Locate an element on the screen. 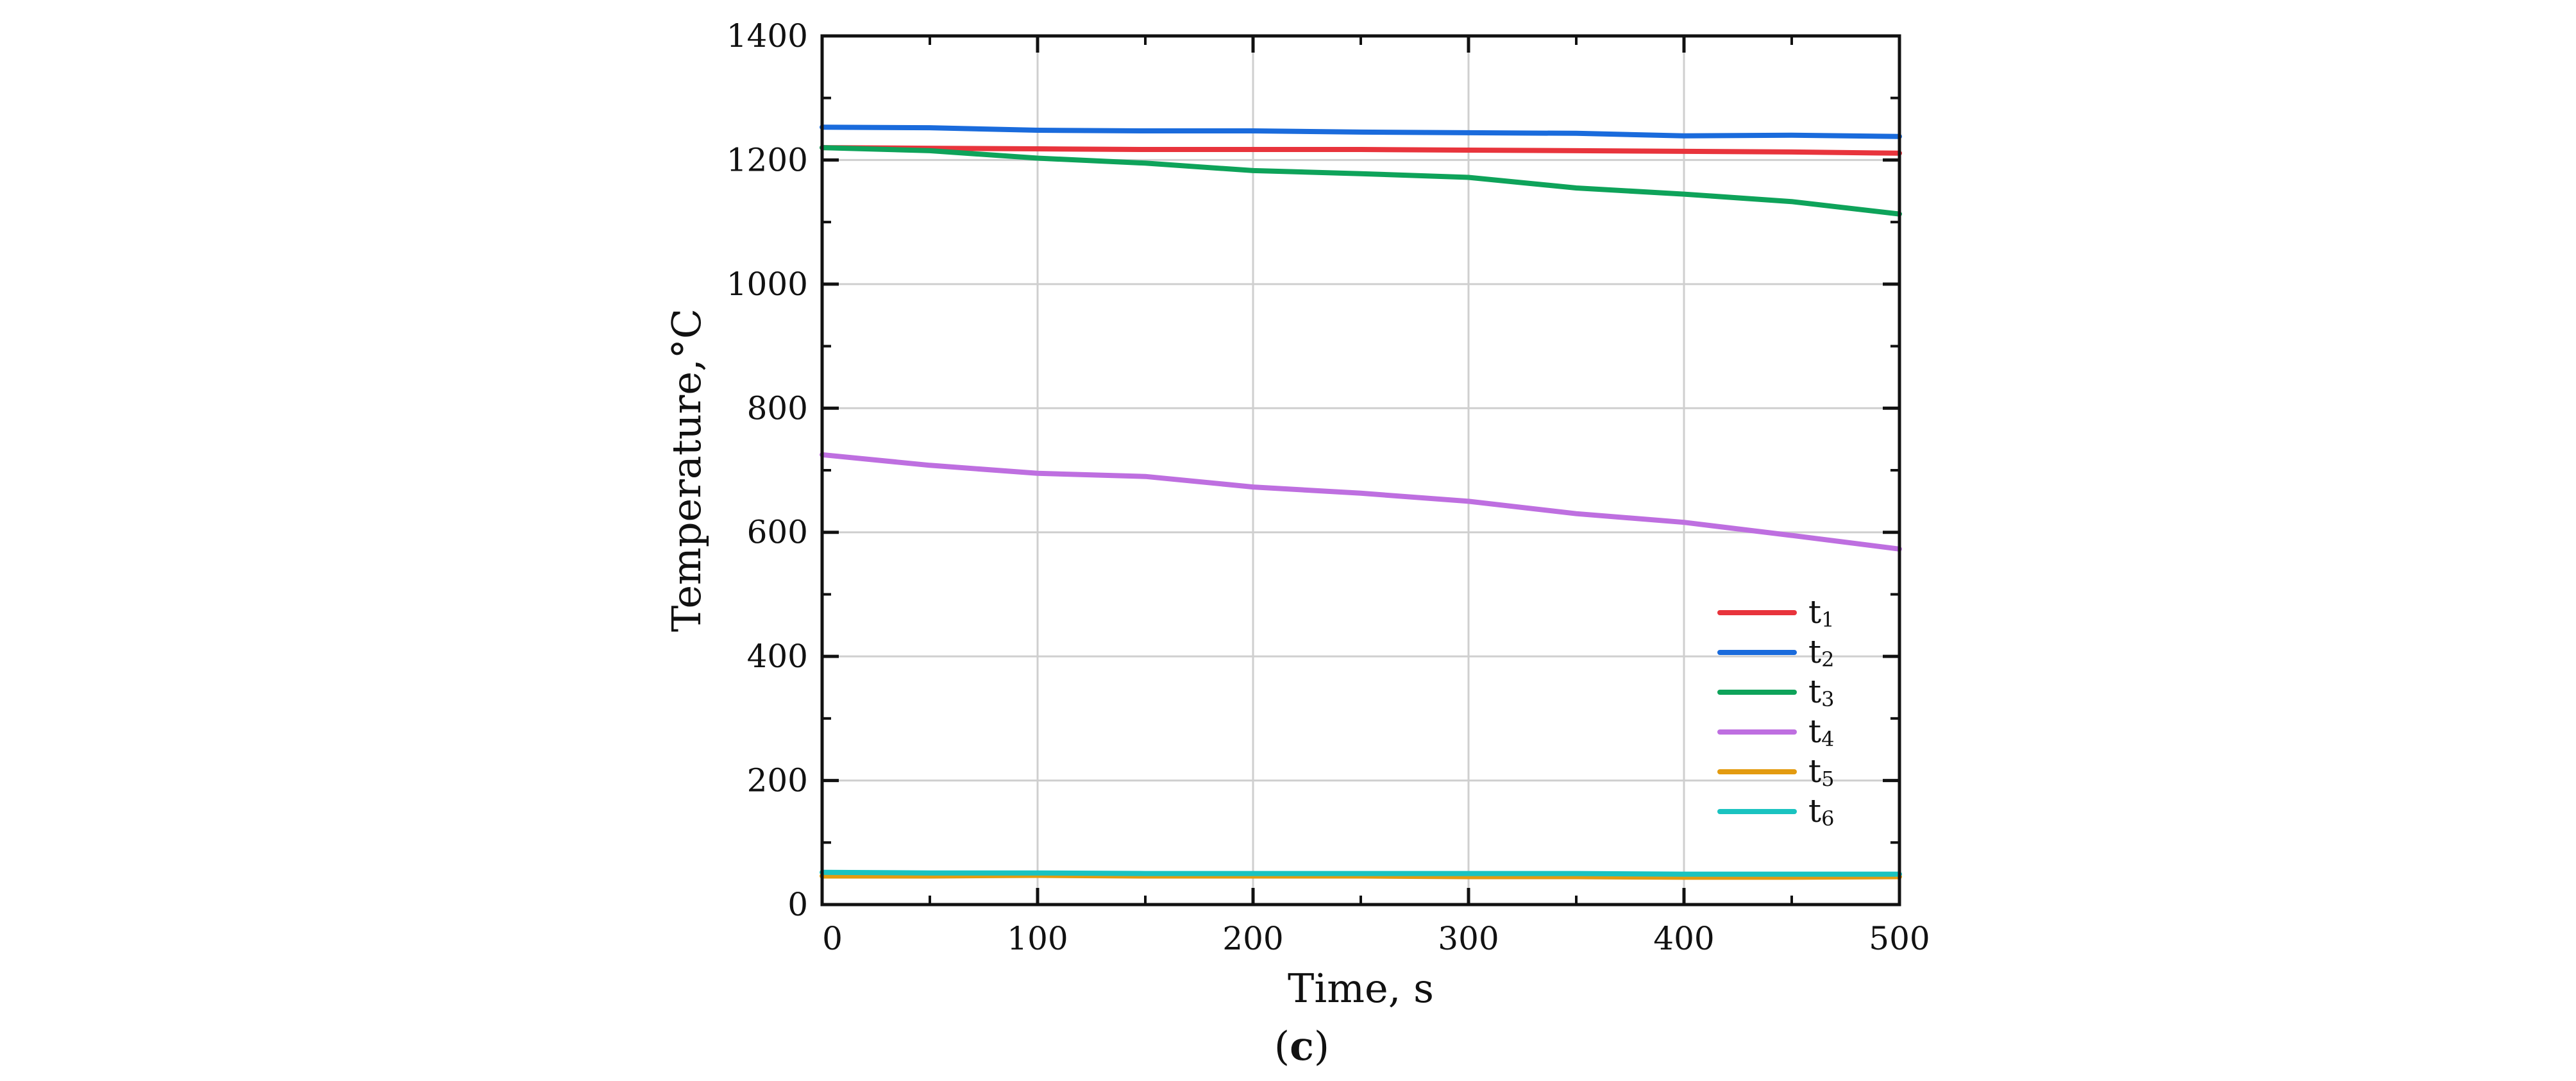  legend-label-subscript: 6 is located at coordinates (1827, 818).